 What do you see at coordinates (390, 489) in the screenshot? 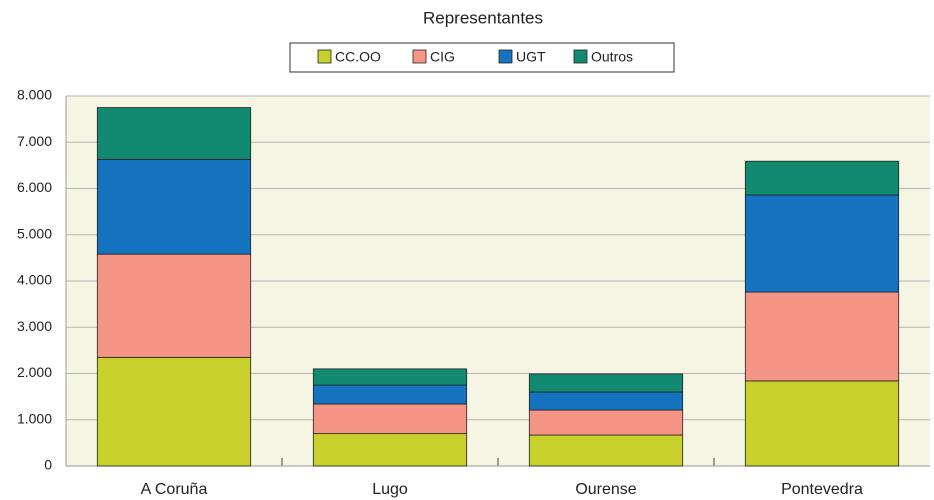
I see `x-tick-label: Lugo` at bounding box center [390, 489].